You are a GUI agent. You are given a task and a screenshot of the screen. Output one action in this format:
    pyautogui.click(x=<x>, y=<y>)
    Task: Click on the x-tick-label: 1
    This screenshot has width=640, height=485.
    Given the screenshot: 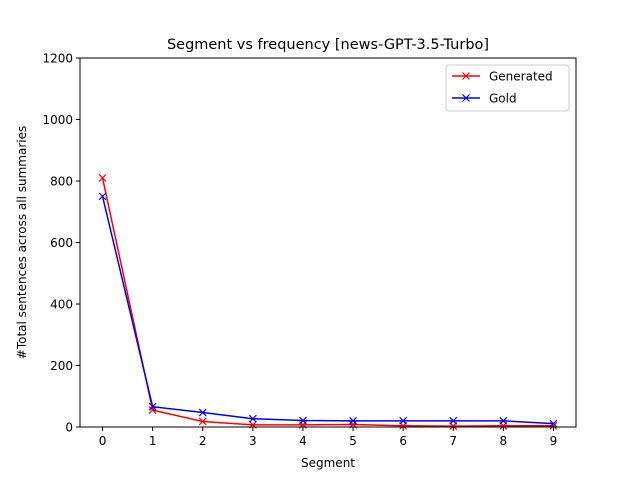 What is the action you would take?
    pyautogui.click(x=153, y=441)
    